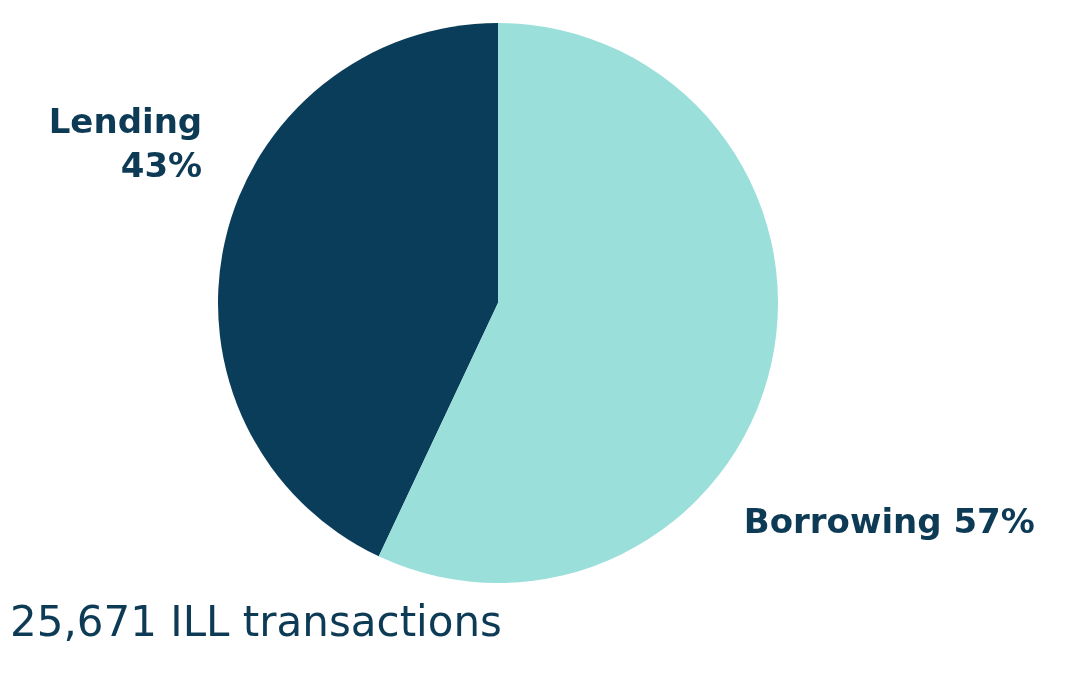 The image size is (1086, 676). What do you see at coordinates (256, 622) in the screenshot?
I see `text: 25,671 ILL transactions` at bounding box center [256, 622].